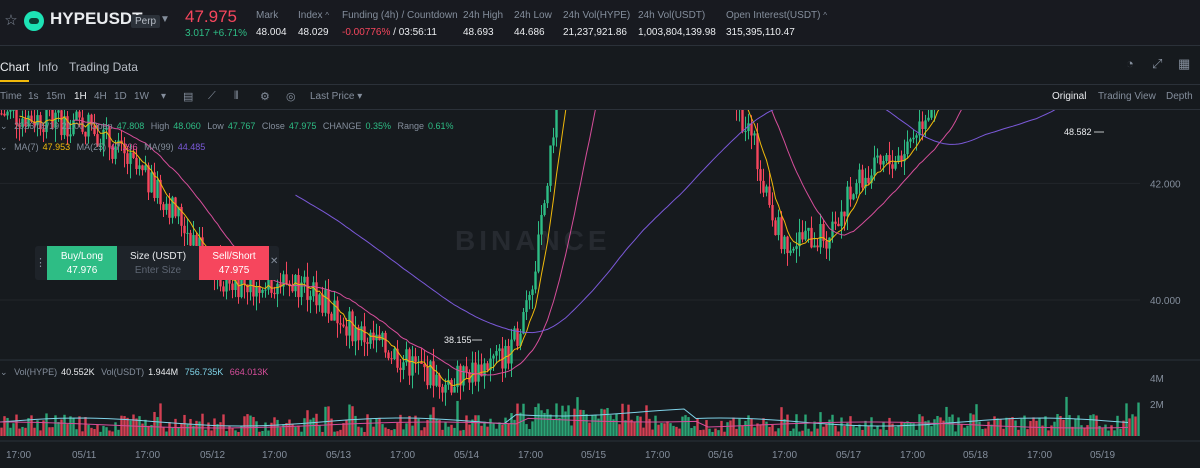 The image size is (1200, 468). I want to click on tab-trading-data: Trading Data, so click(103, 67).